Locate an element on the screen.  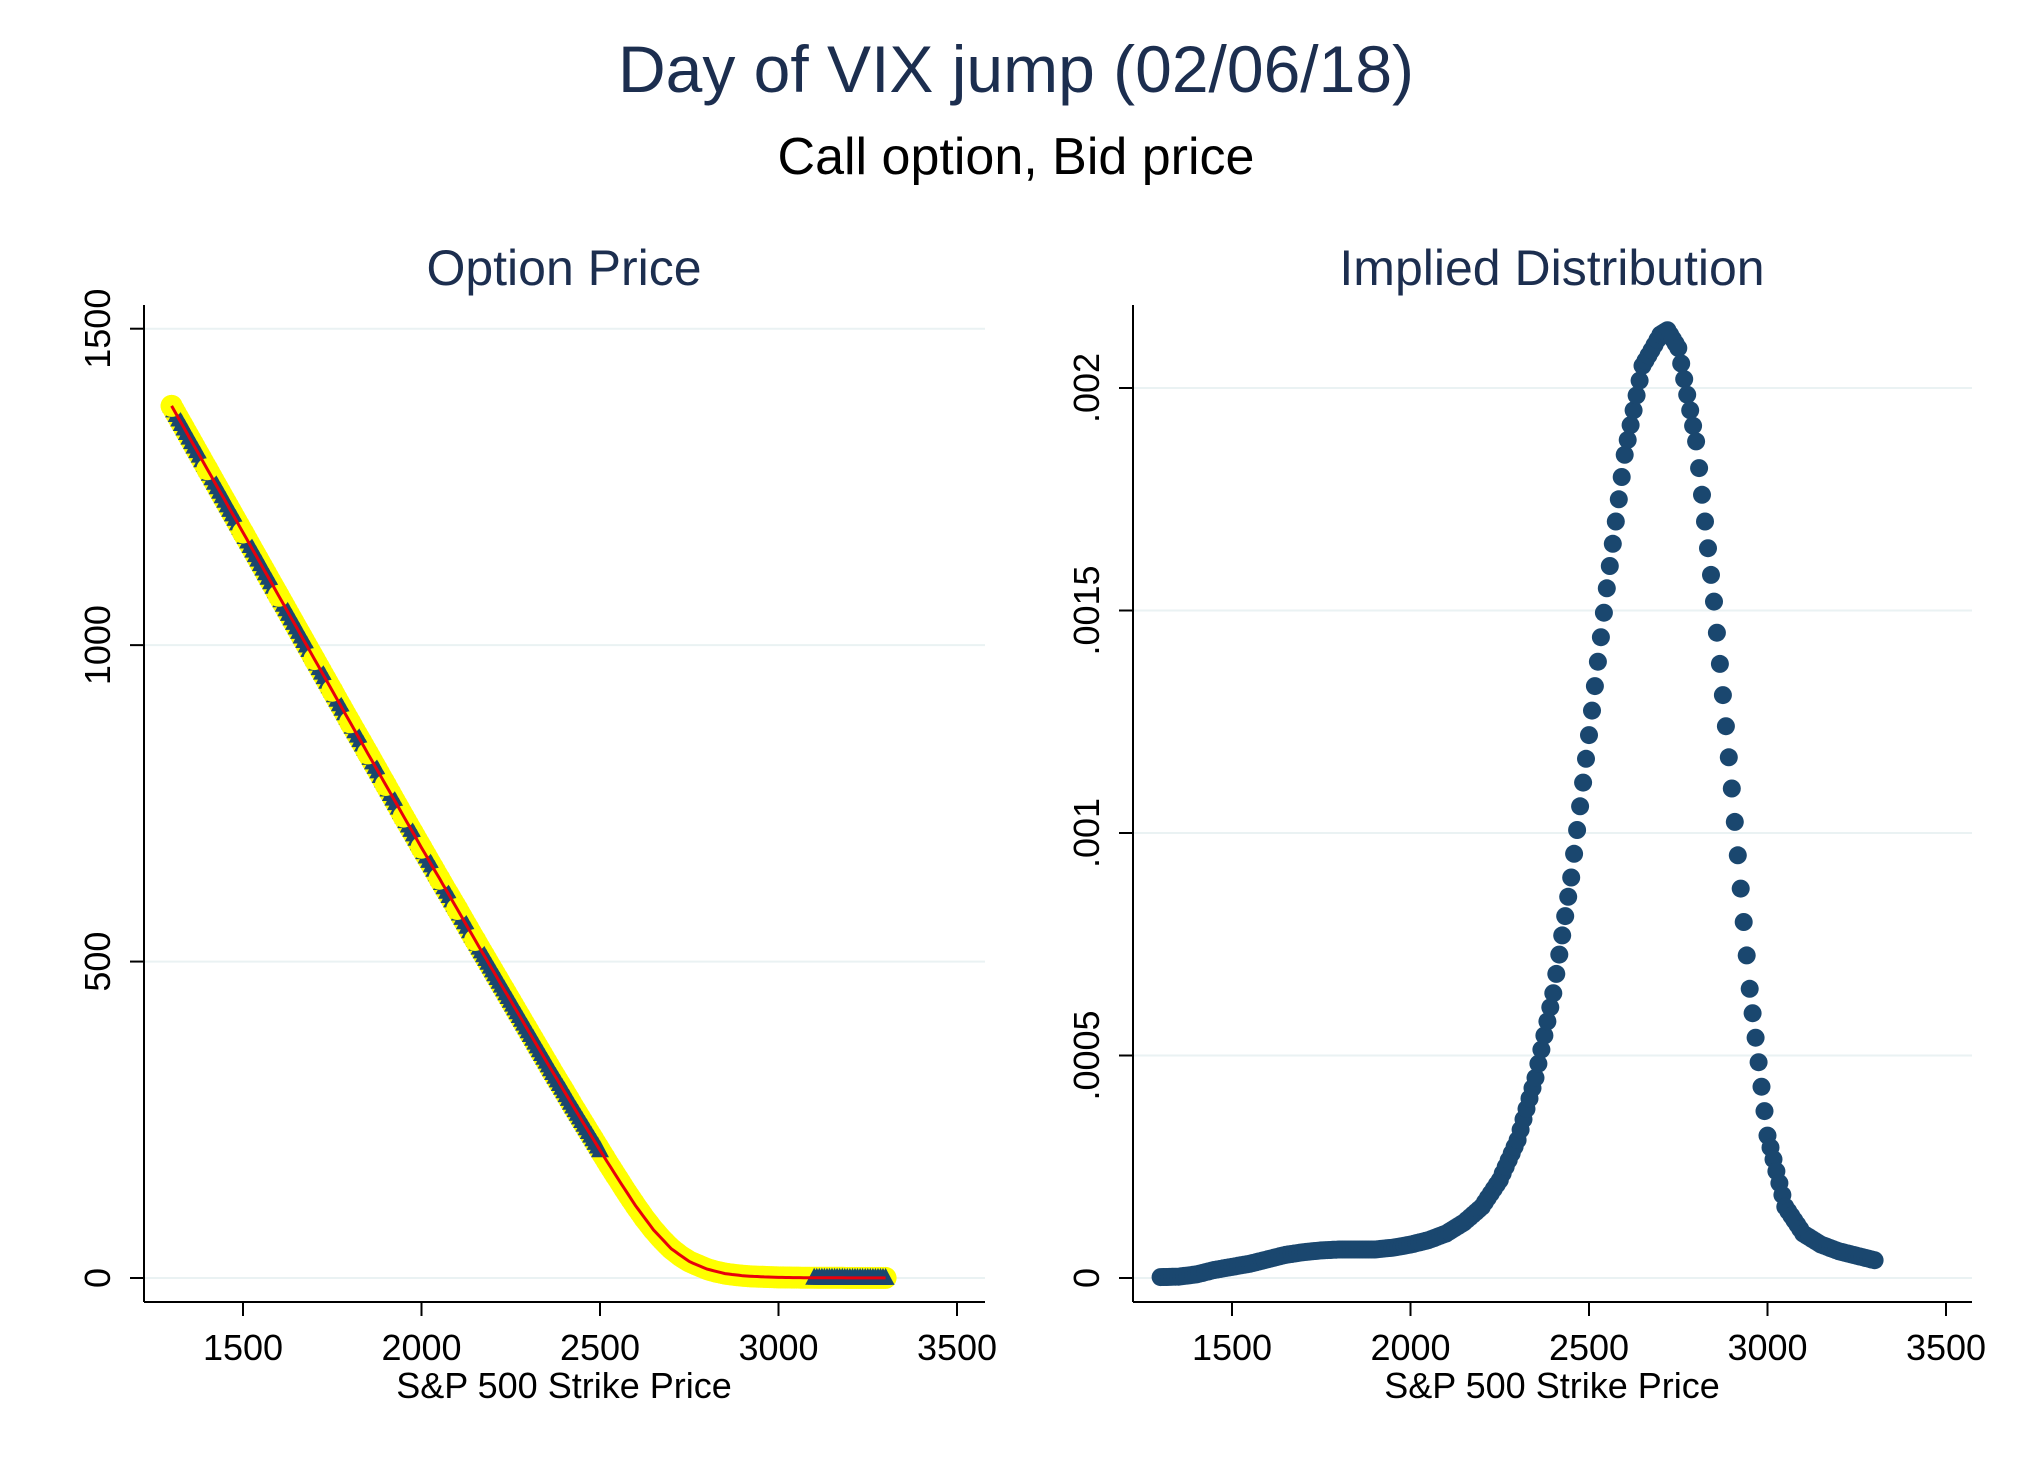
implied-distribution-x-axis-label: S&P 500 Strike Price is located at coordinates (1552, 1385).